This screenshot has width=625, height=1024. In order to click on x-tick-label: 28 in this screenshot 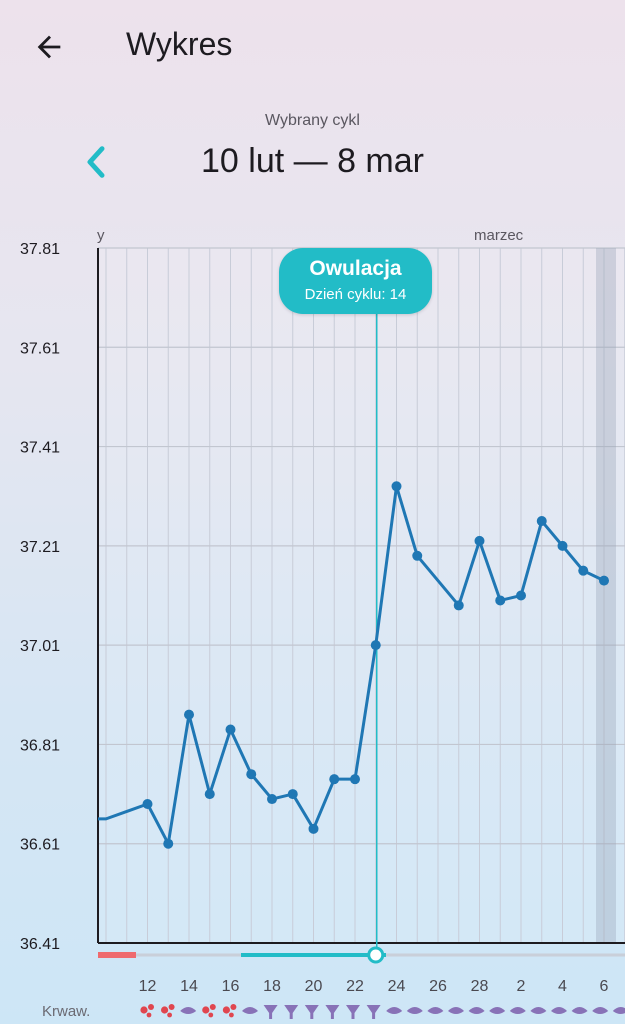, I will do `click(480, 986)`.